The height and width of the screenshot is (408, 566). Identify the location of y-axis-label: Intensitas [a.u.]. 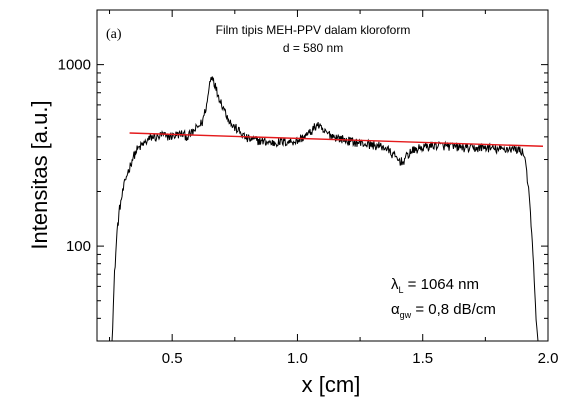
(39, 174).